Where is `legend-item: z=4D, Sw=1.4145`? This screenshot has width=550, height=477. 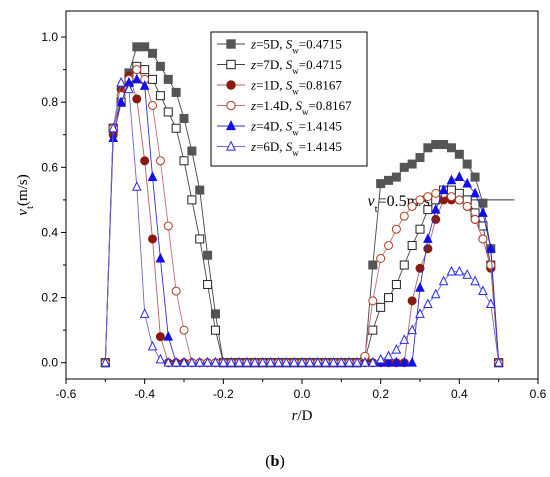 legend-item: z=4D, Sw=1.4145 is located at coordinates (279, 128).